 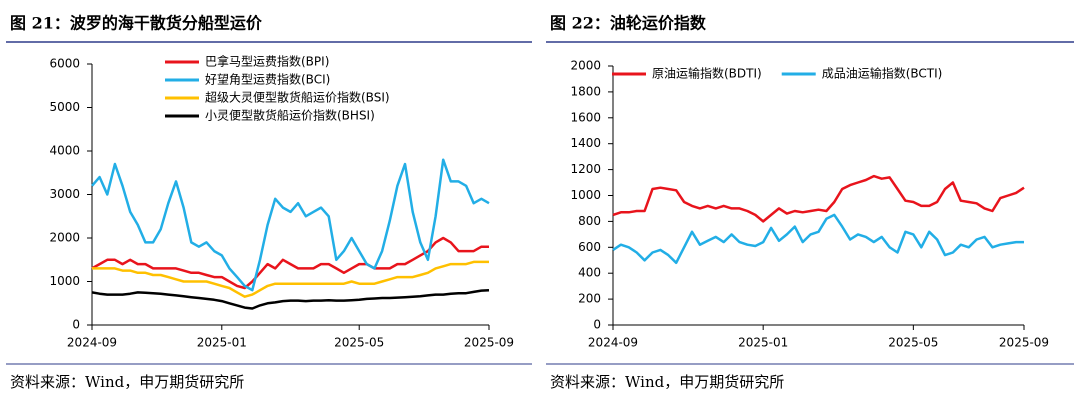 What do you see at coordinates (589, 247) in the screenshot?
I see `y-tick-label: 600` at bounding box center [589, 247].